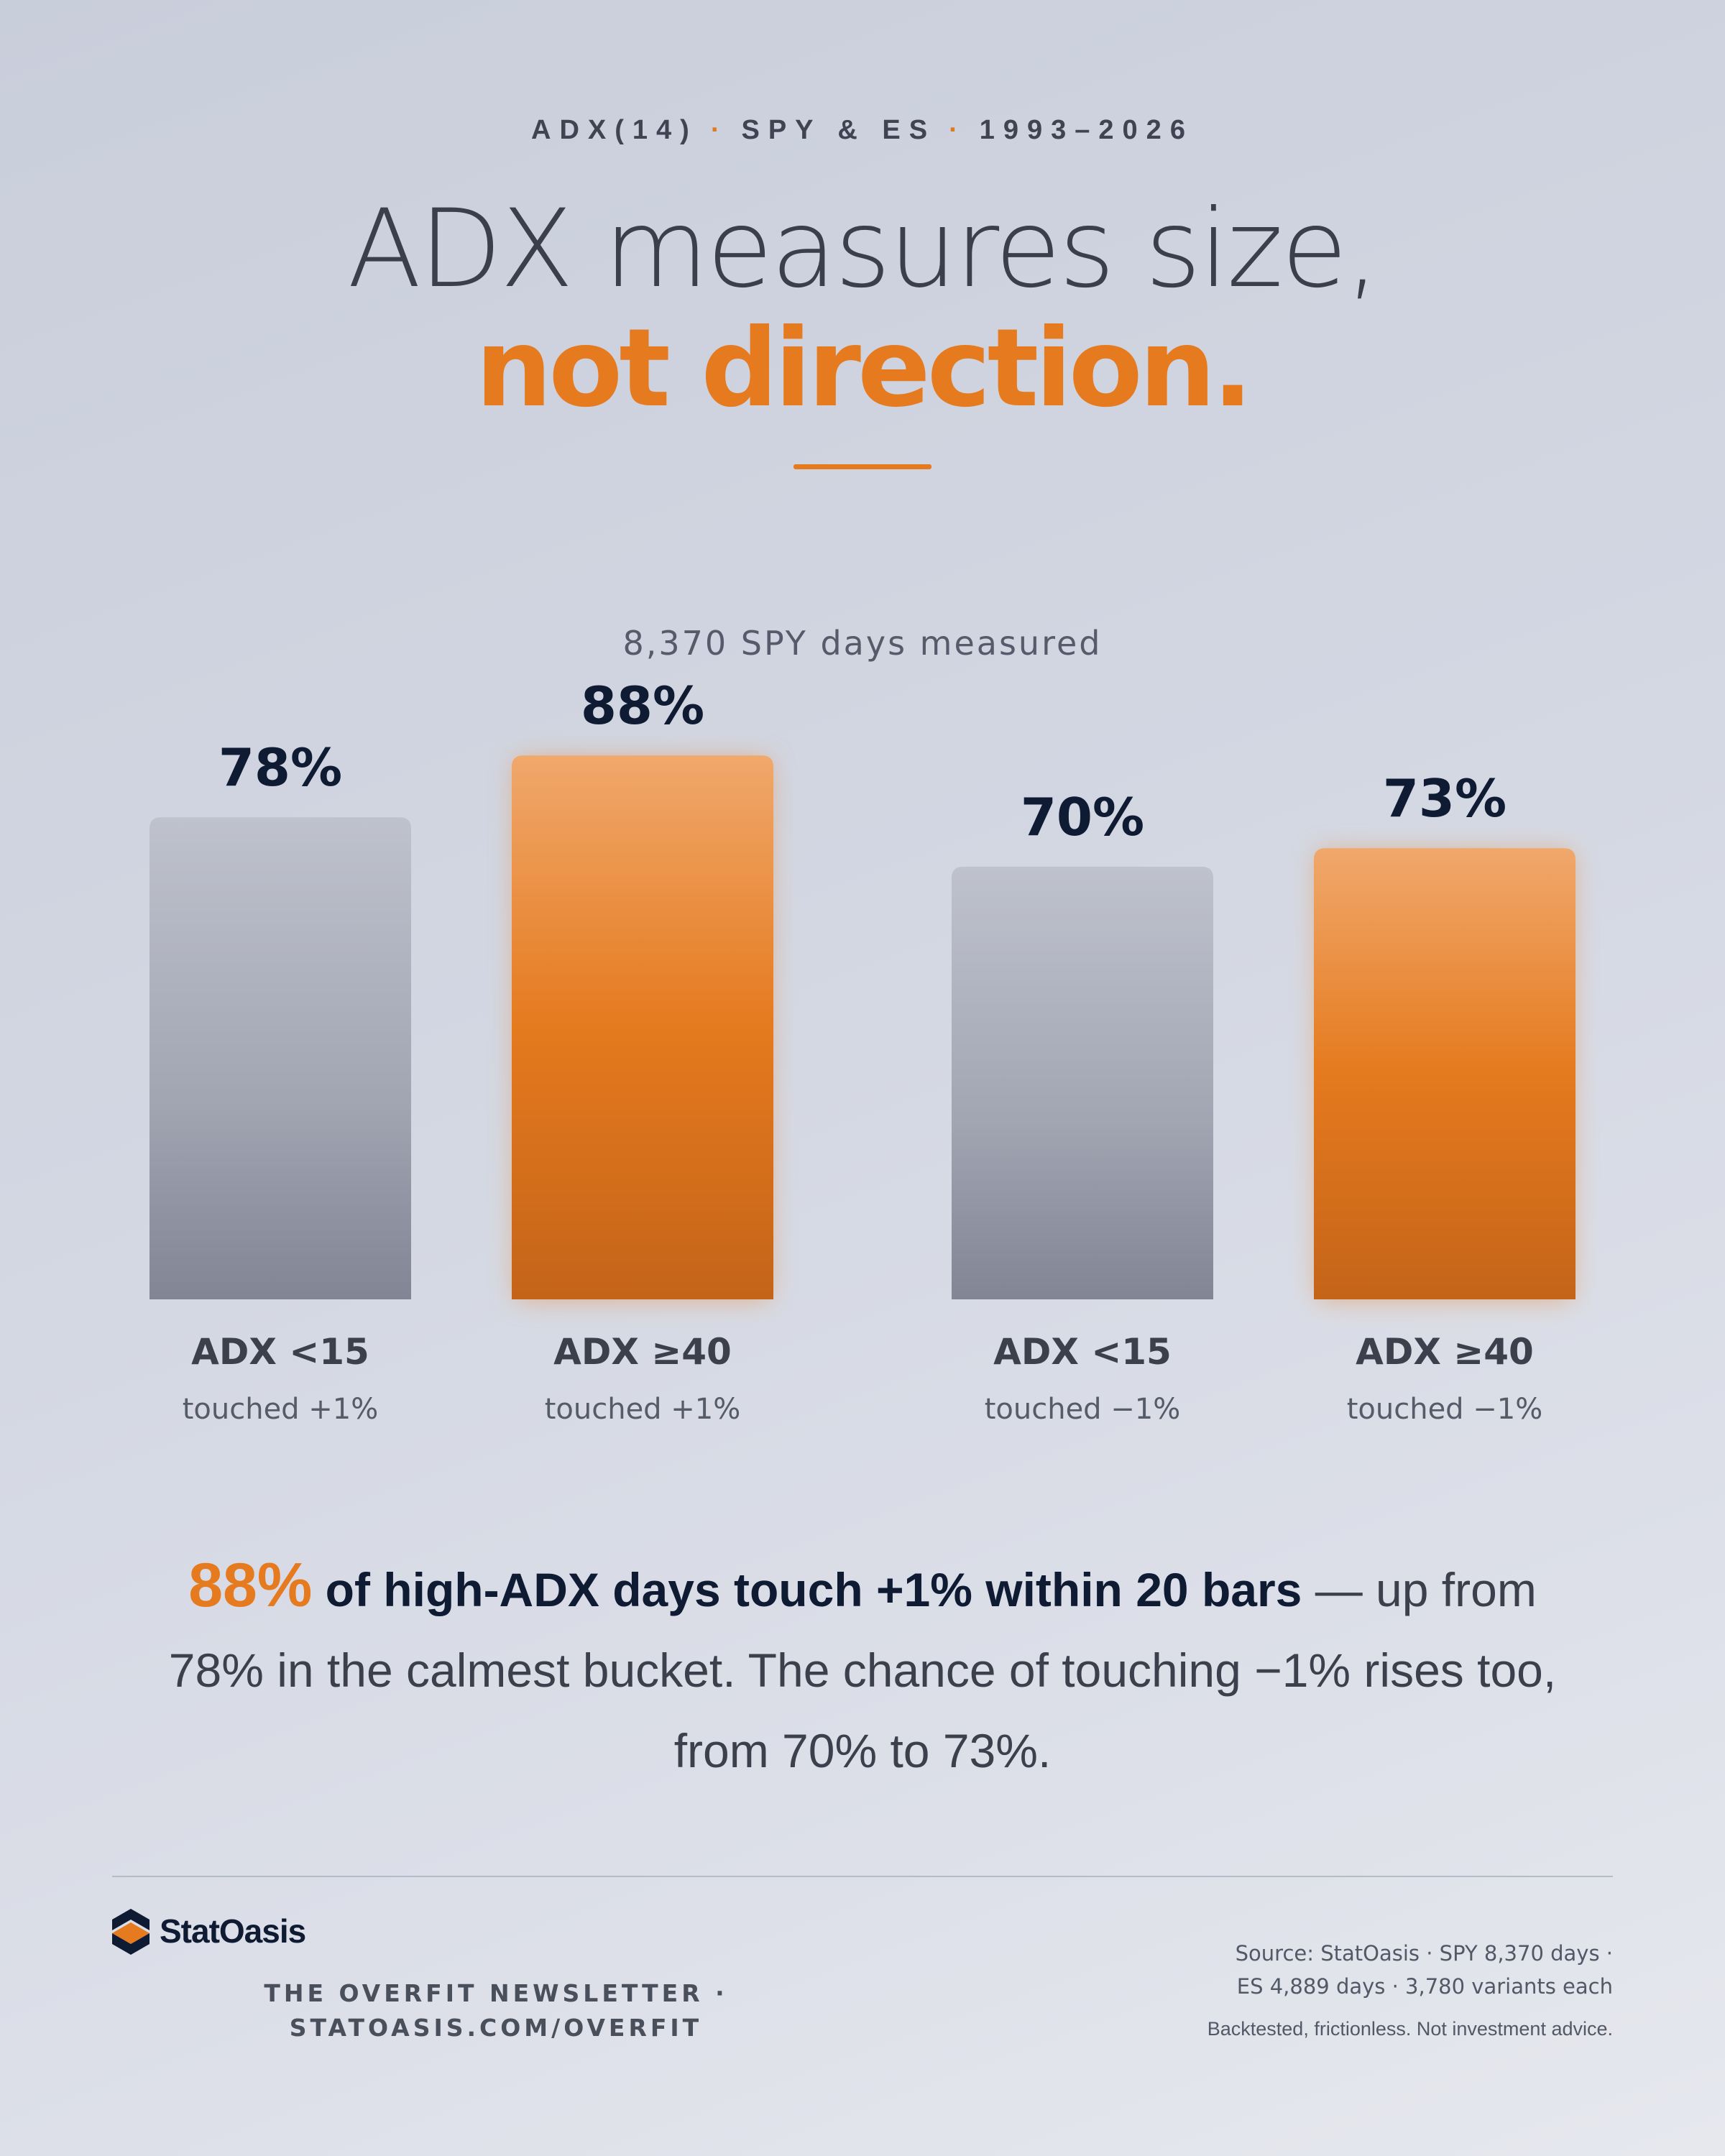 This screenshot has height=2156, width=1725. What do you see at coordinates (496, 2028) in the screenshot?
I see `newsletter-line-2: STATOASIS.COM/OVERFIT` at bounding box center [496, 2028].